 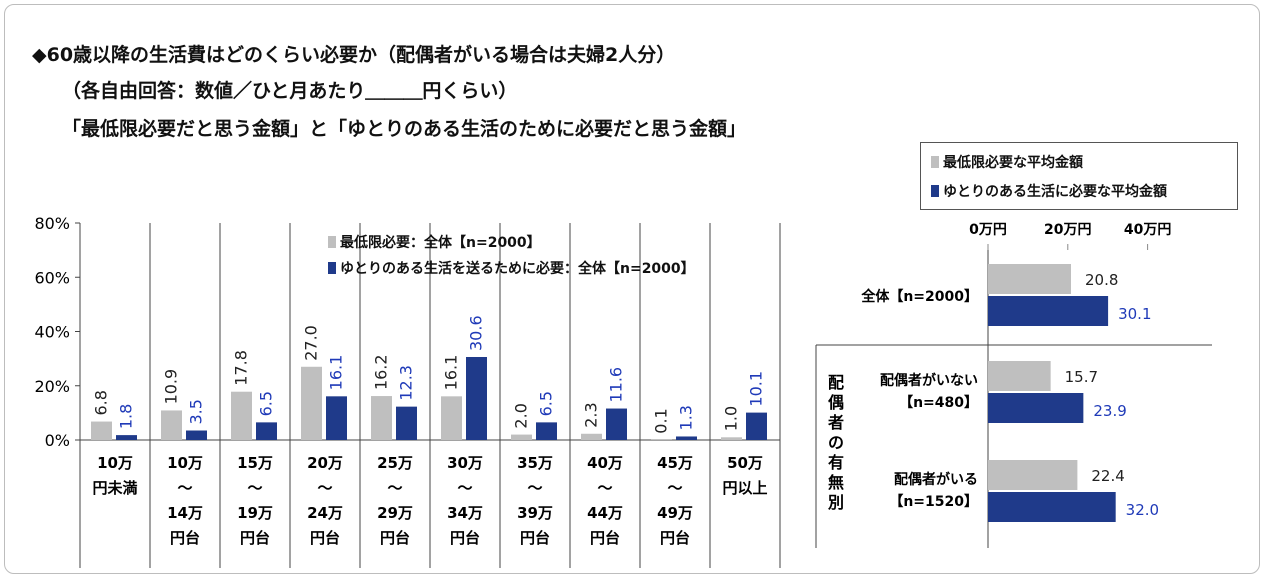 What do you see at coordinates (836, 402) in the screenshot?
I see `group-label-char: 偶` at bounding box center [836, 402].